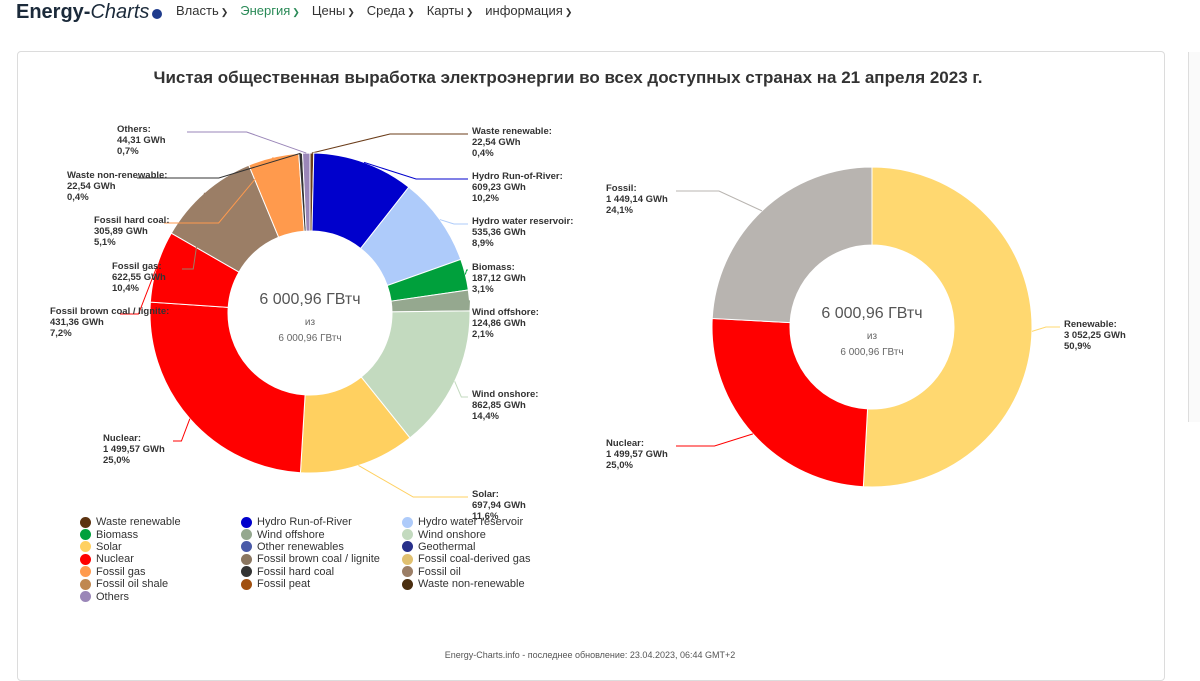  Describe the element at coordinates (333, 10) in the screenshot. I see `nav-item-prices: Цены ❯` at that location.